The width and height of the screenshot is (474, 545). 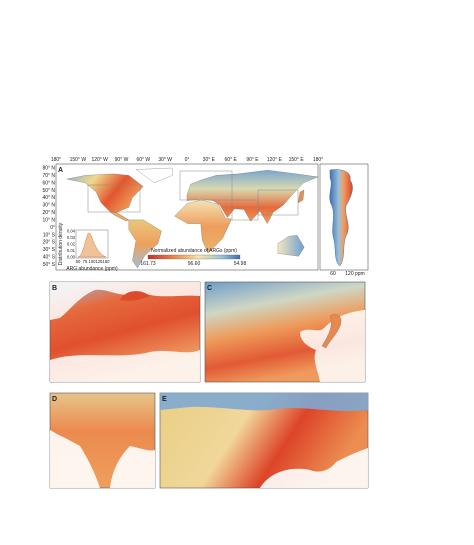 What do you see at coordinates (194, 264) in the screenshot?
I see `colorbar-tick: 96.60` at bounding box center [194, 264].